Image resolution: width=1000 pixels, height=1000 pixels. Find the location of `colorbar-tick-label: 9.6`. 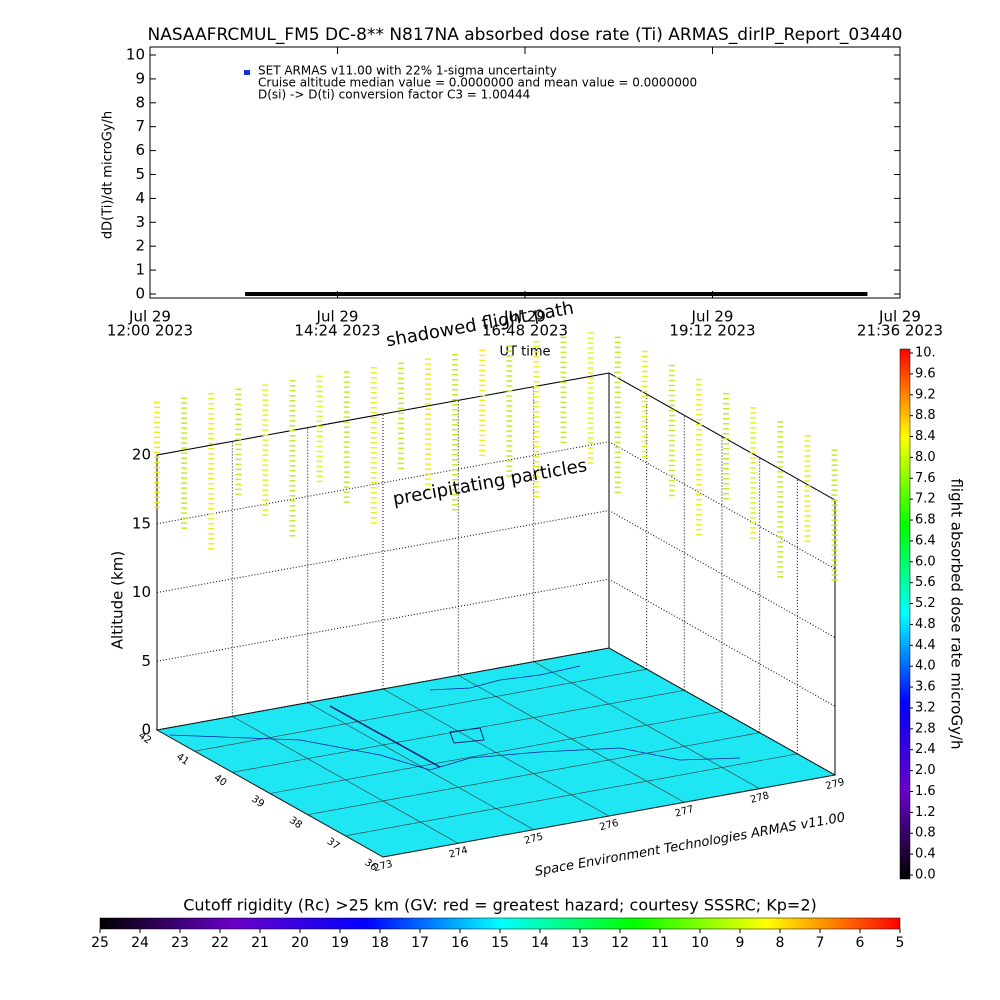

colorbar-tick-label: 9.6 is located at coordinates (925, 373).